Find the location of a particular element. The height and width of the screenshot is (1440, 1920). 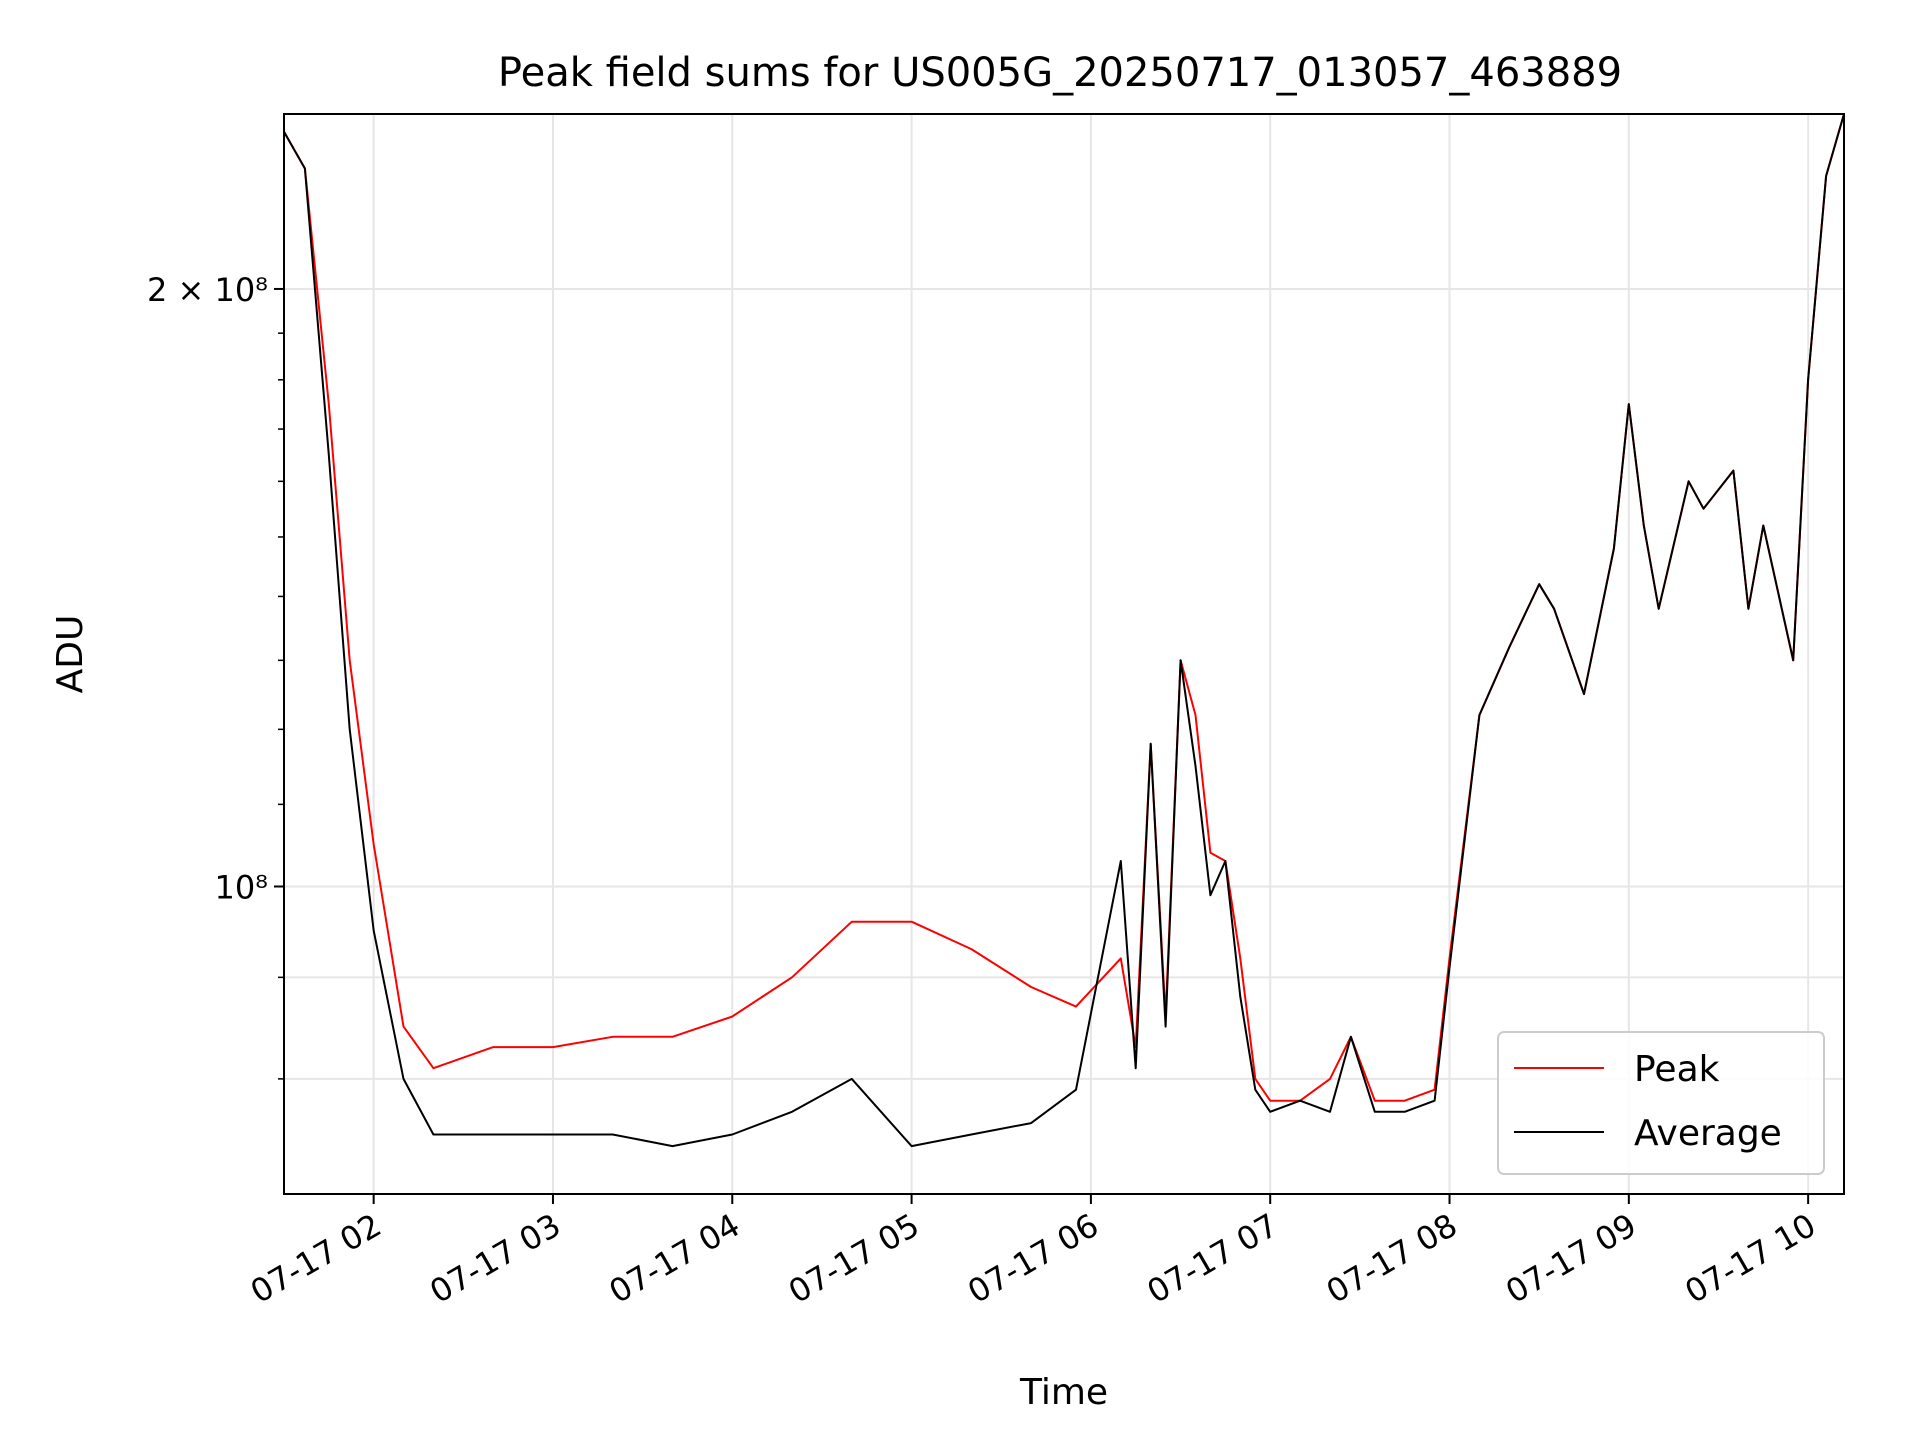

legend-peak-label: Peak is located at coordinates (1677, 1069).